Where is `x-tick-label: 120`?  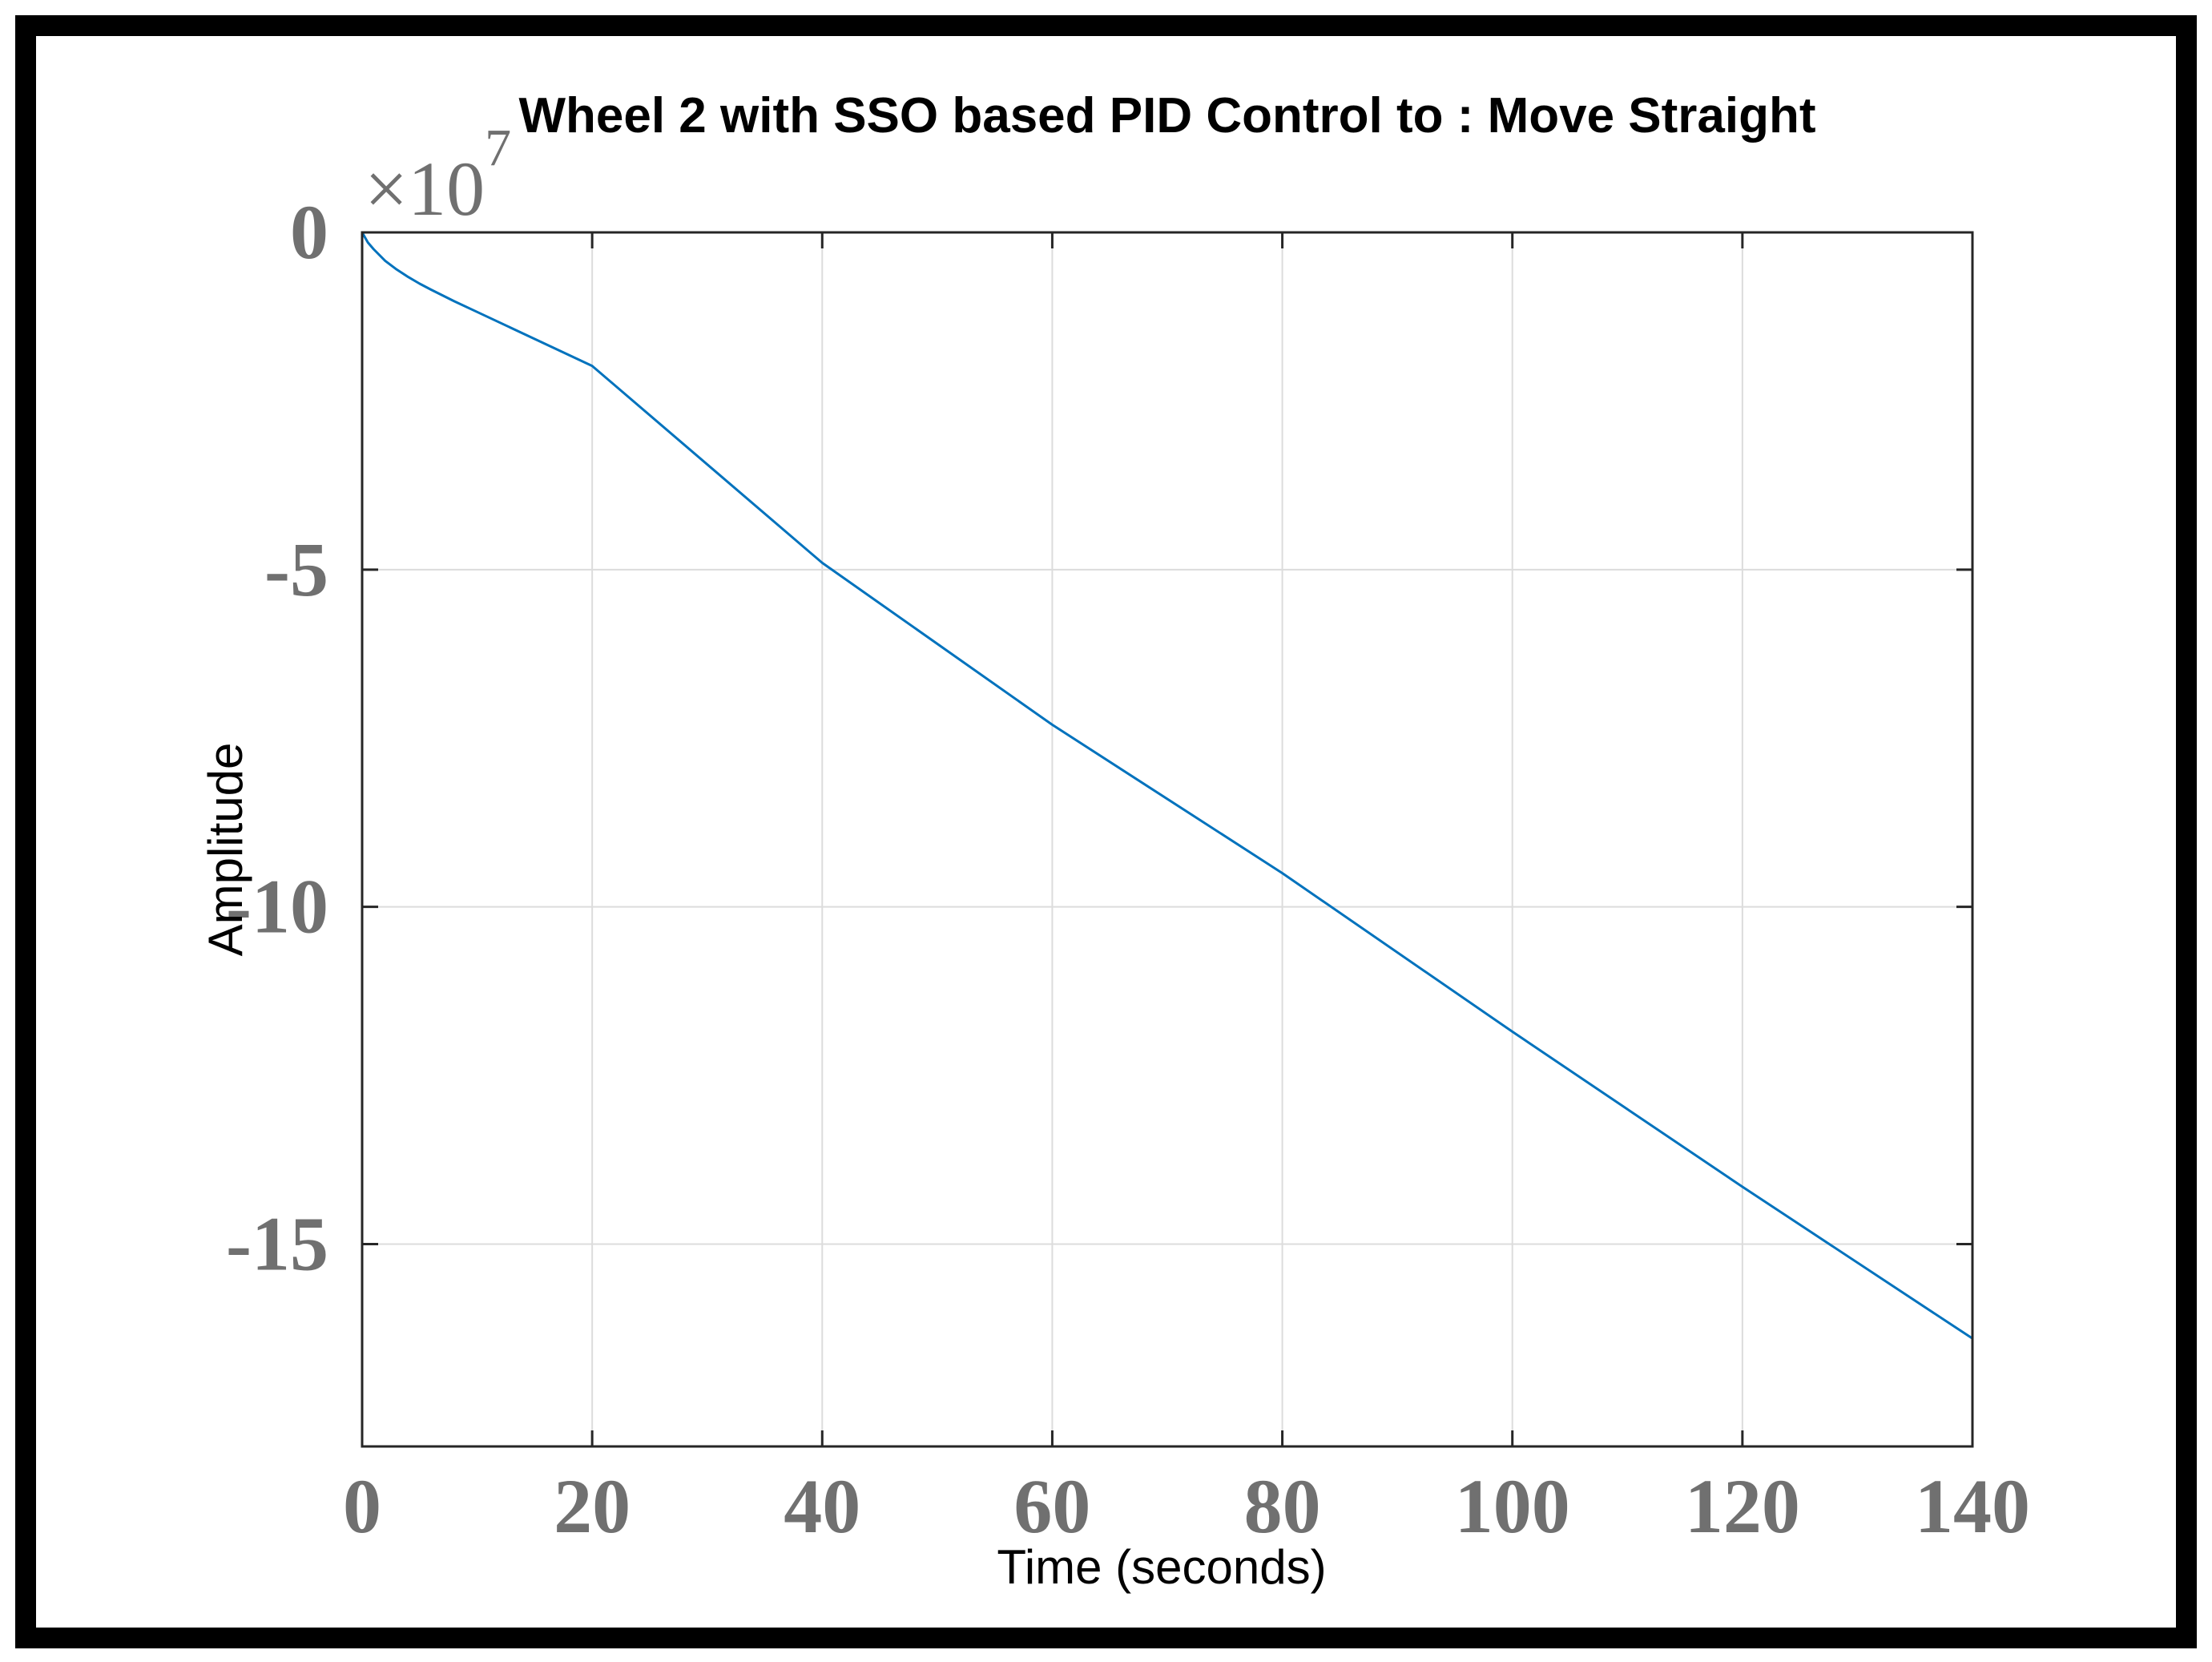 x-tick-label: 120 is located at coordinates (1742, 1506).